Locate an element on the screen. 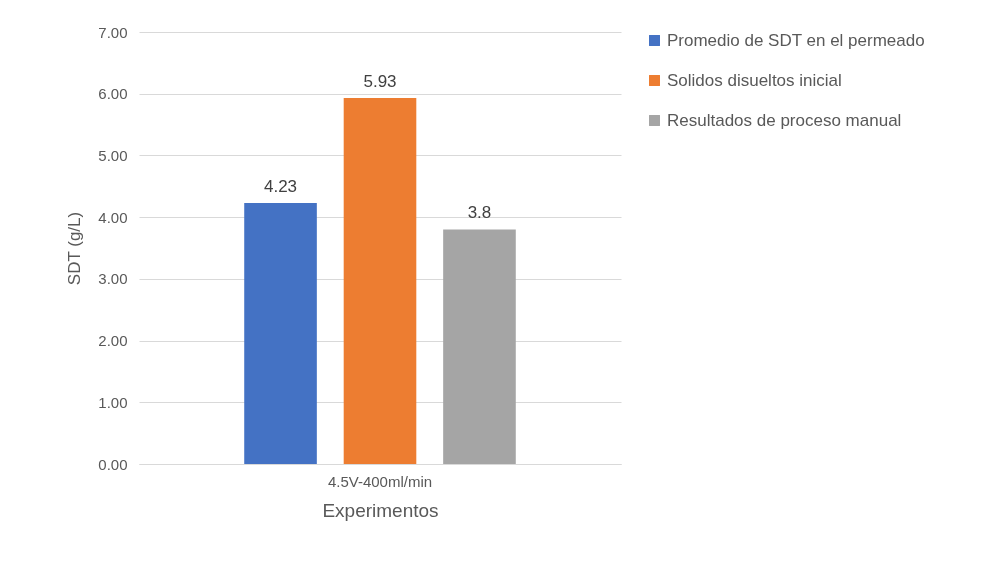 This screenshot has height=582, width=1005. x-axis-title: Experimentos is located at coordinates (380, 510).